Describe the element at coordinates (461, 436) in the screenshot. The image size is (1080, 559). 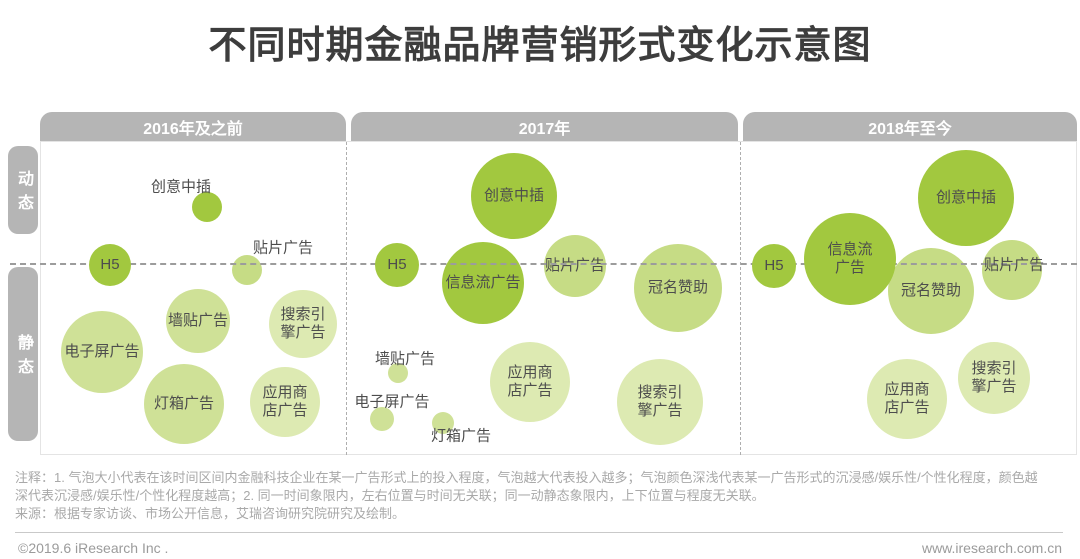
I see `bubble-label: 灯箱广告` at that location.